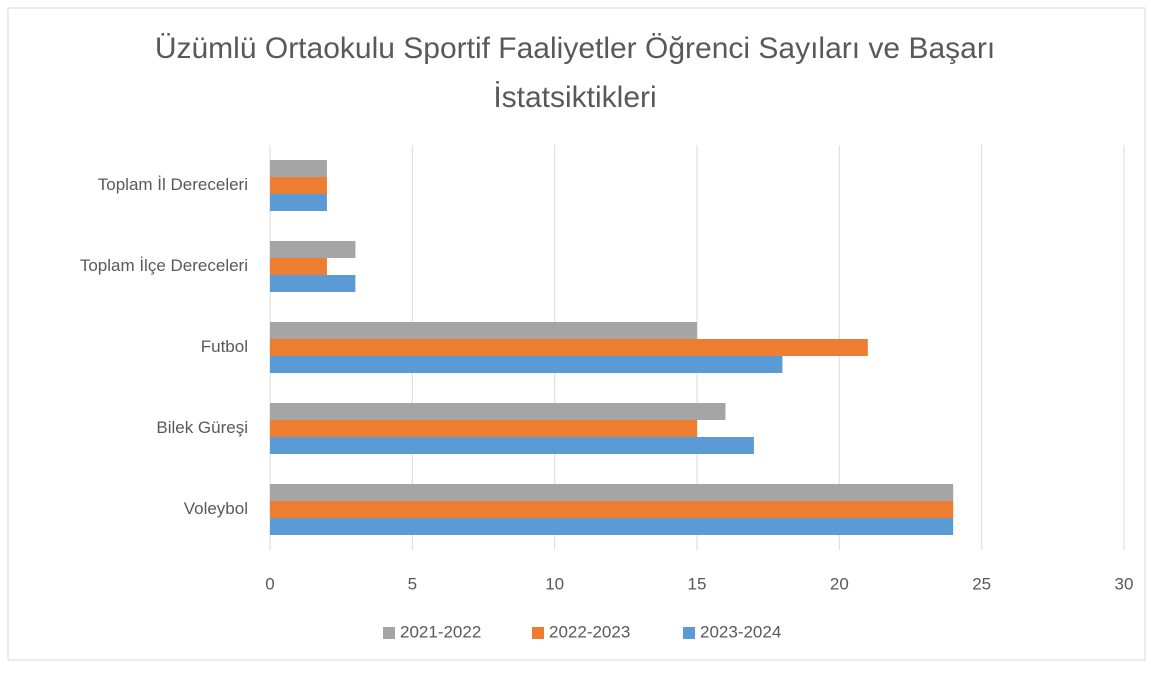  Describe the element at coordinates (839, 583) in the screenshot. I see `x-tick-label: 20` at that location.